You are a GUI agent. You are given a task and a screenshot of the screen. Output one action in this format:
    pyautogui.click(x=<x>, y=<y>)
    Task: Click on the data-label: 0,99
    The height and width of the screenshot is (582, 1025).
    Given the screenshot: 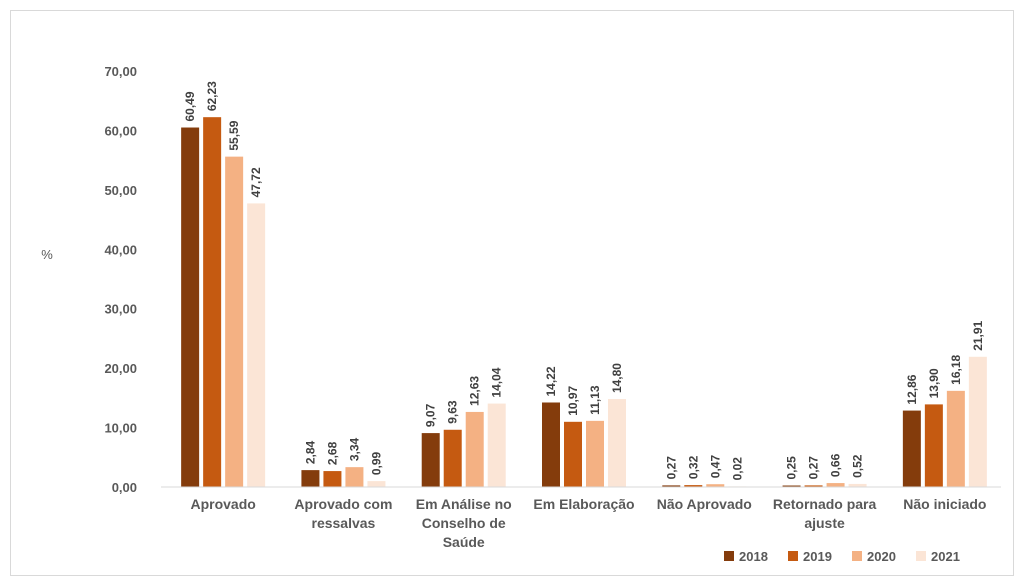 What is the action you would take?
    pyautogui.click(x=376, y=463)
    